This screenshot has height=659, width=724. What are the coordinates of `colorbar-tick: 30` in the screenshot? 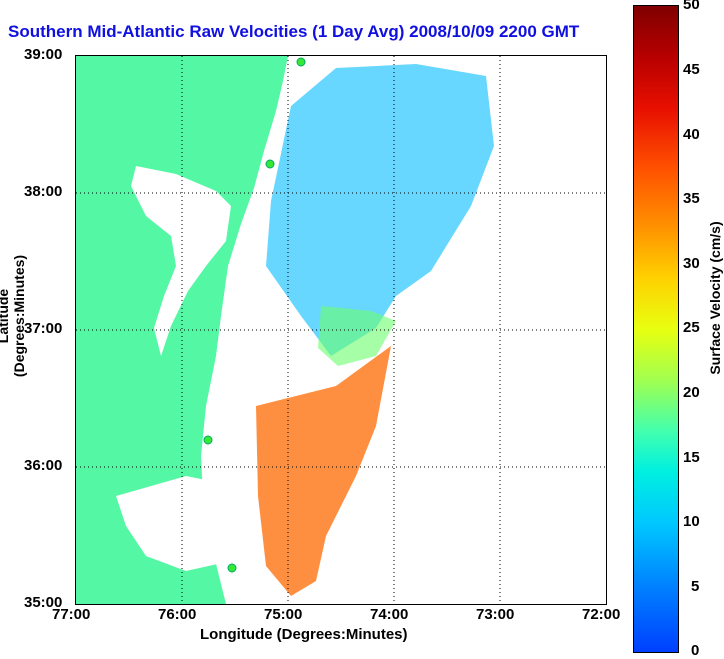 It's located at (691, 263).